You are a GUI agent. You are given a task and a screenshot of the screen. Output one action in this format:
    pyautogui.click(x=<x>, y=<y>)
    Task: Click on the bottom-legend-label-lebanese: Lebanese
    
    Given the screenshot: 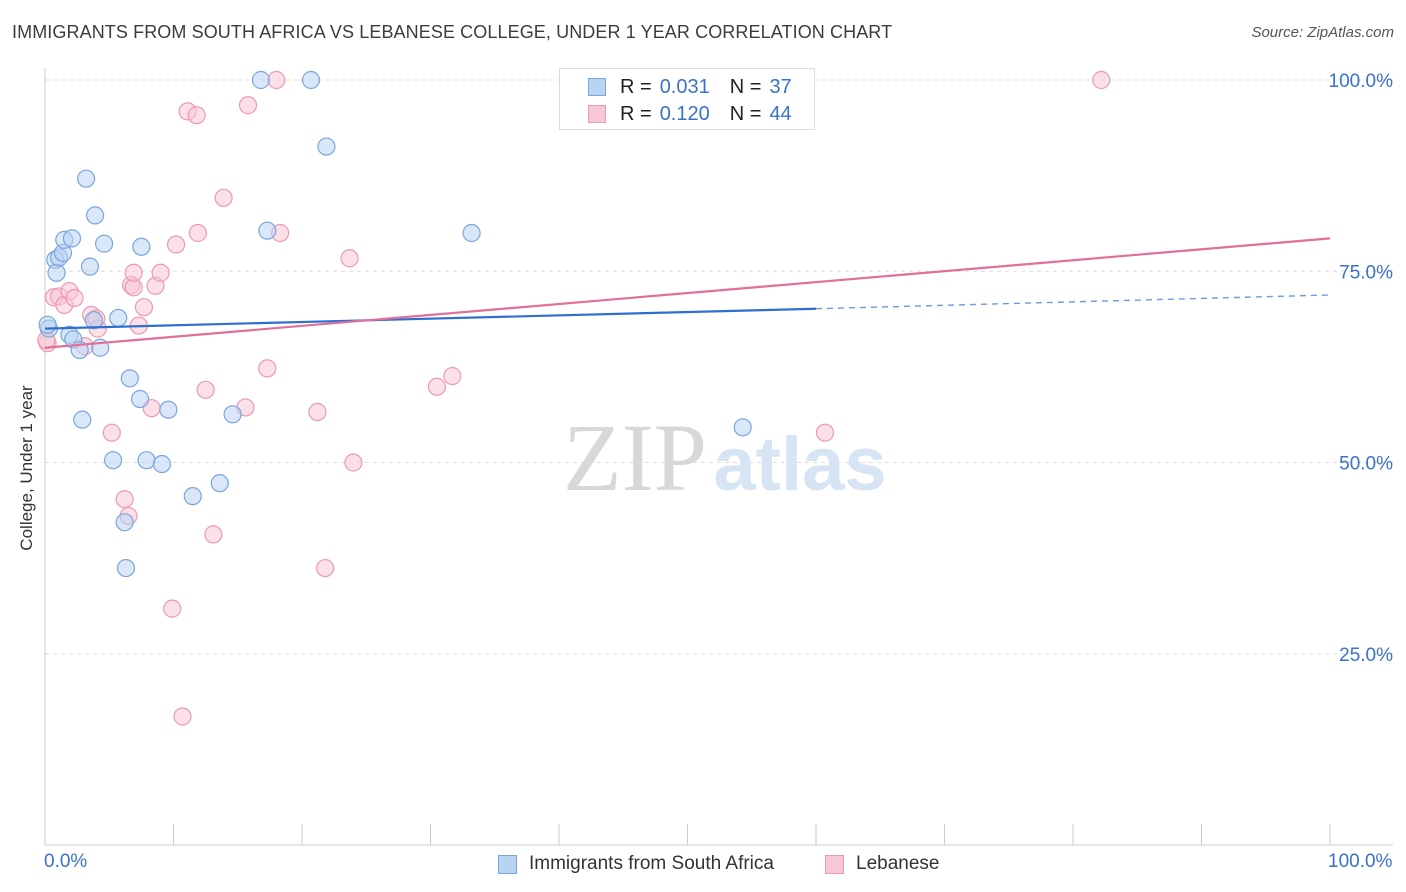 What is the action you would take?
    pyautogui.click(x=898, y=863)
    